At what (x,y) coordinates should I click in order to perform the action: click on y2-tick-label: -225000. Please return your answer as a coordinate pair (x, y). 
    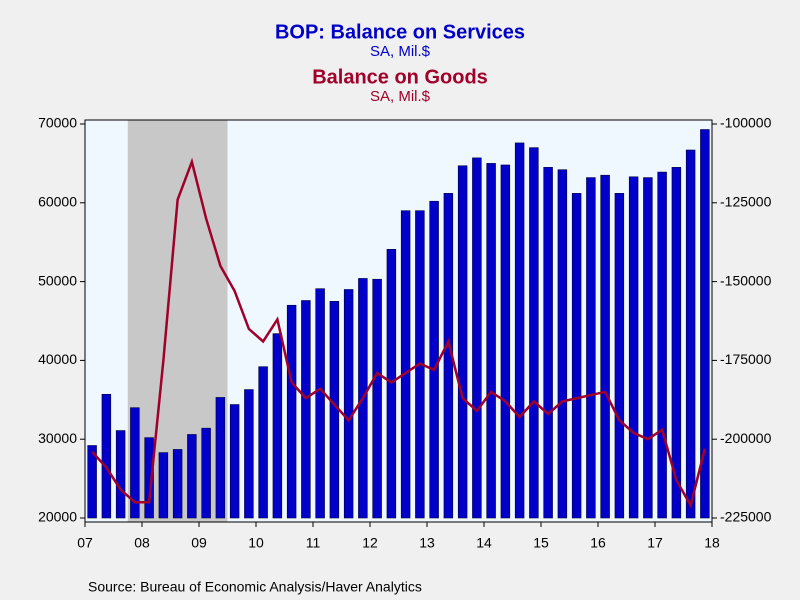
    Looking at the image, I should click on (746, 517).